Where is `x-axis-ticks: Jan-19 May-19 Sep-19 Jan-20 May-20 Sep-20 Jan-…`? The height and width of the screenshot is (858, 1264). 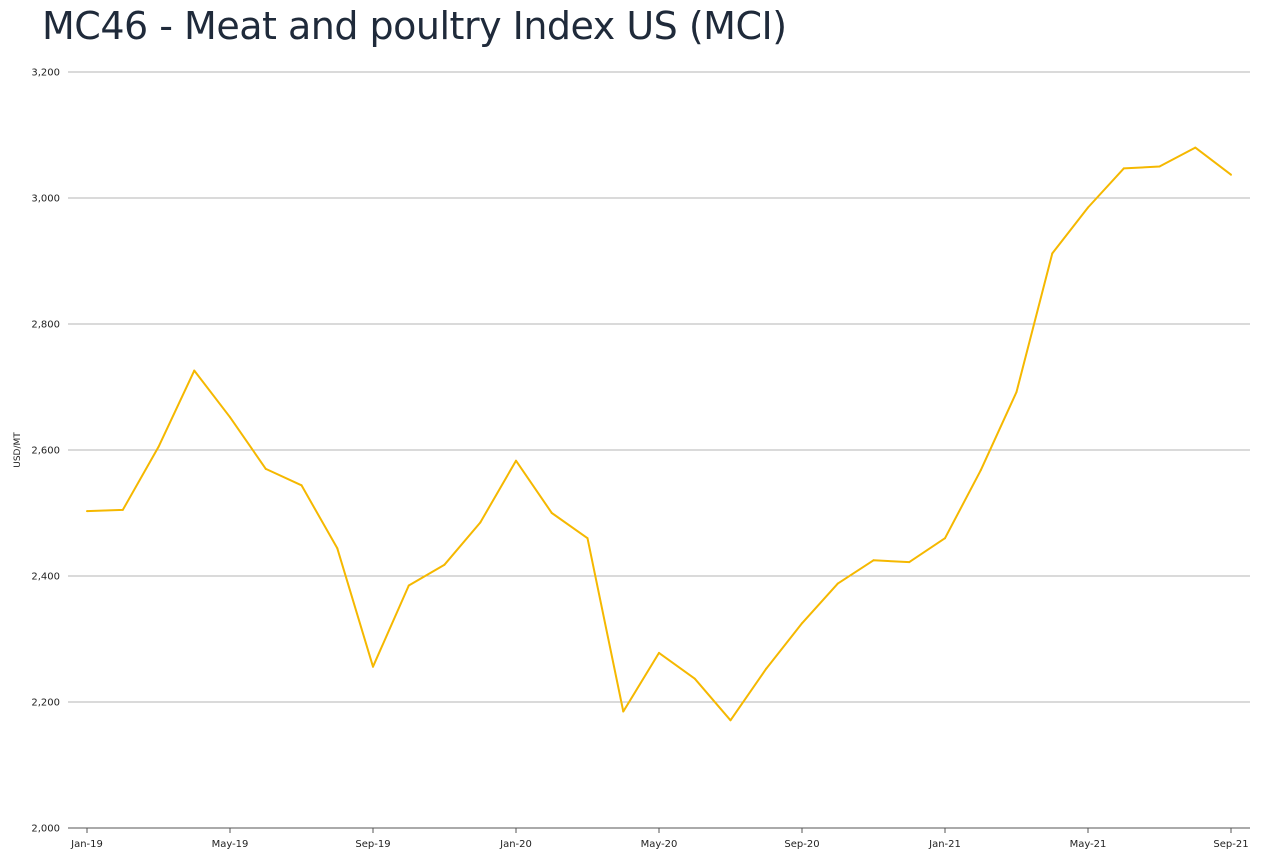 x-axis-ticks: Jan-19 May-19 Sep-19 Jan-20 May-20 Sep-20 Jan-… is located at coordinates (659, 839).